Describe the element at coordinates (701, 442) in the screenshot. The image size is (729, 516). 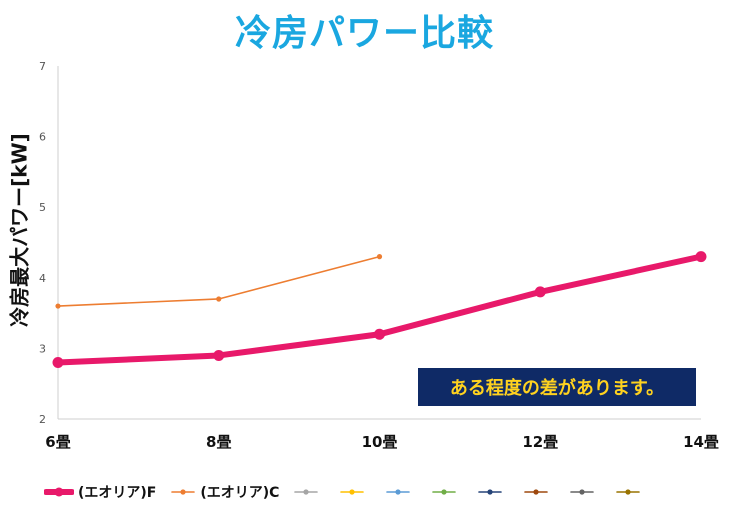
I see `x-tick-label: 14畳` at that location.